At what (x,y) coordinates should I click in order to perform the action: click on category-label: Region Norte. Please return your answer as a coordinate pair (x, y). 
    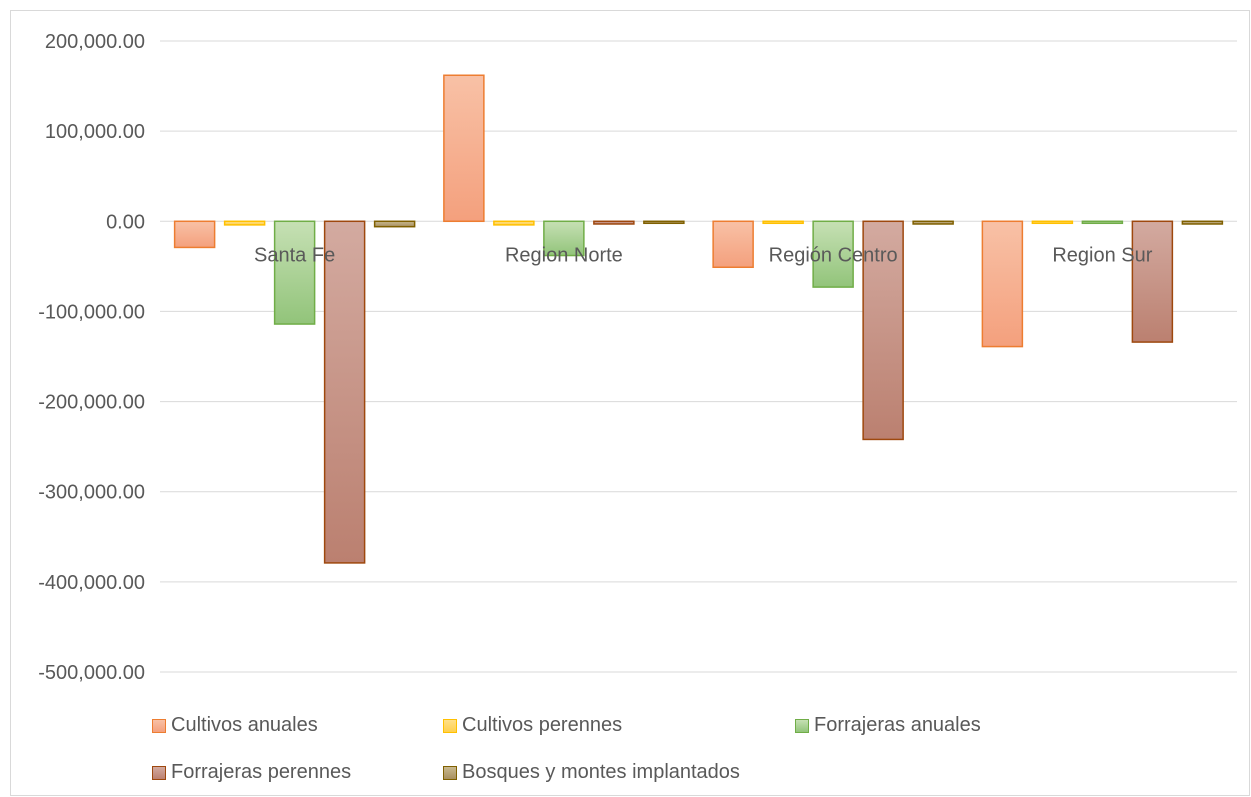
    Looking at the image, I should click on (564, 255).